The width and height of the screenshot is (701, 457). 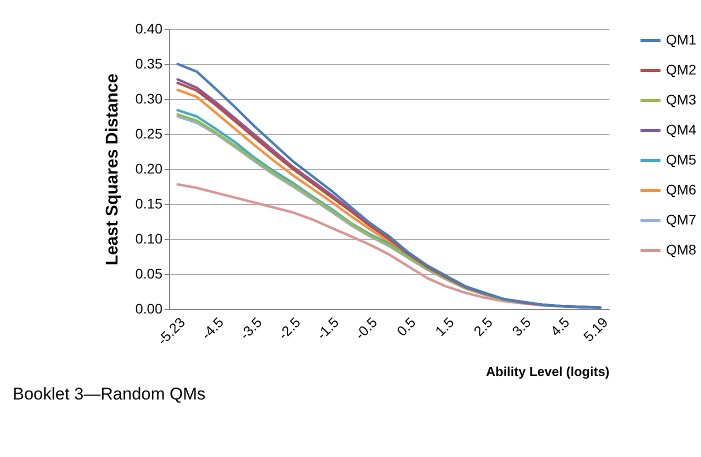 I want to click on x-tick-label: 2.5, so click(x=483, y=327).